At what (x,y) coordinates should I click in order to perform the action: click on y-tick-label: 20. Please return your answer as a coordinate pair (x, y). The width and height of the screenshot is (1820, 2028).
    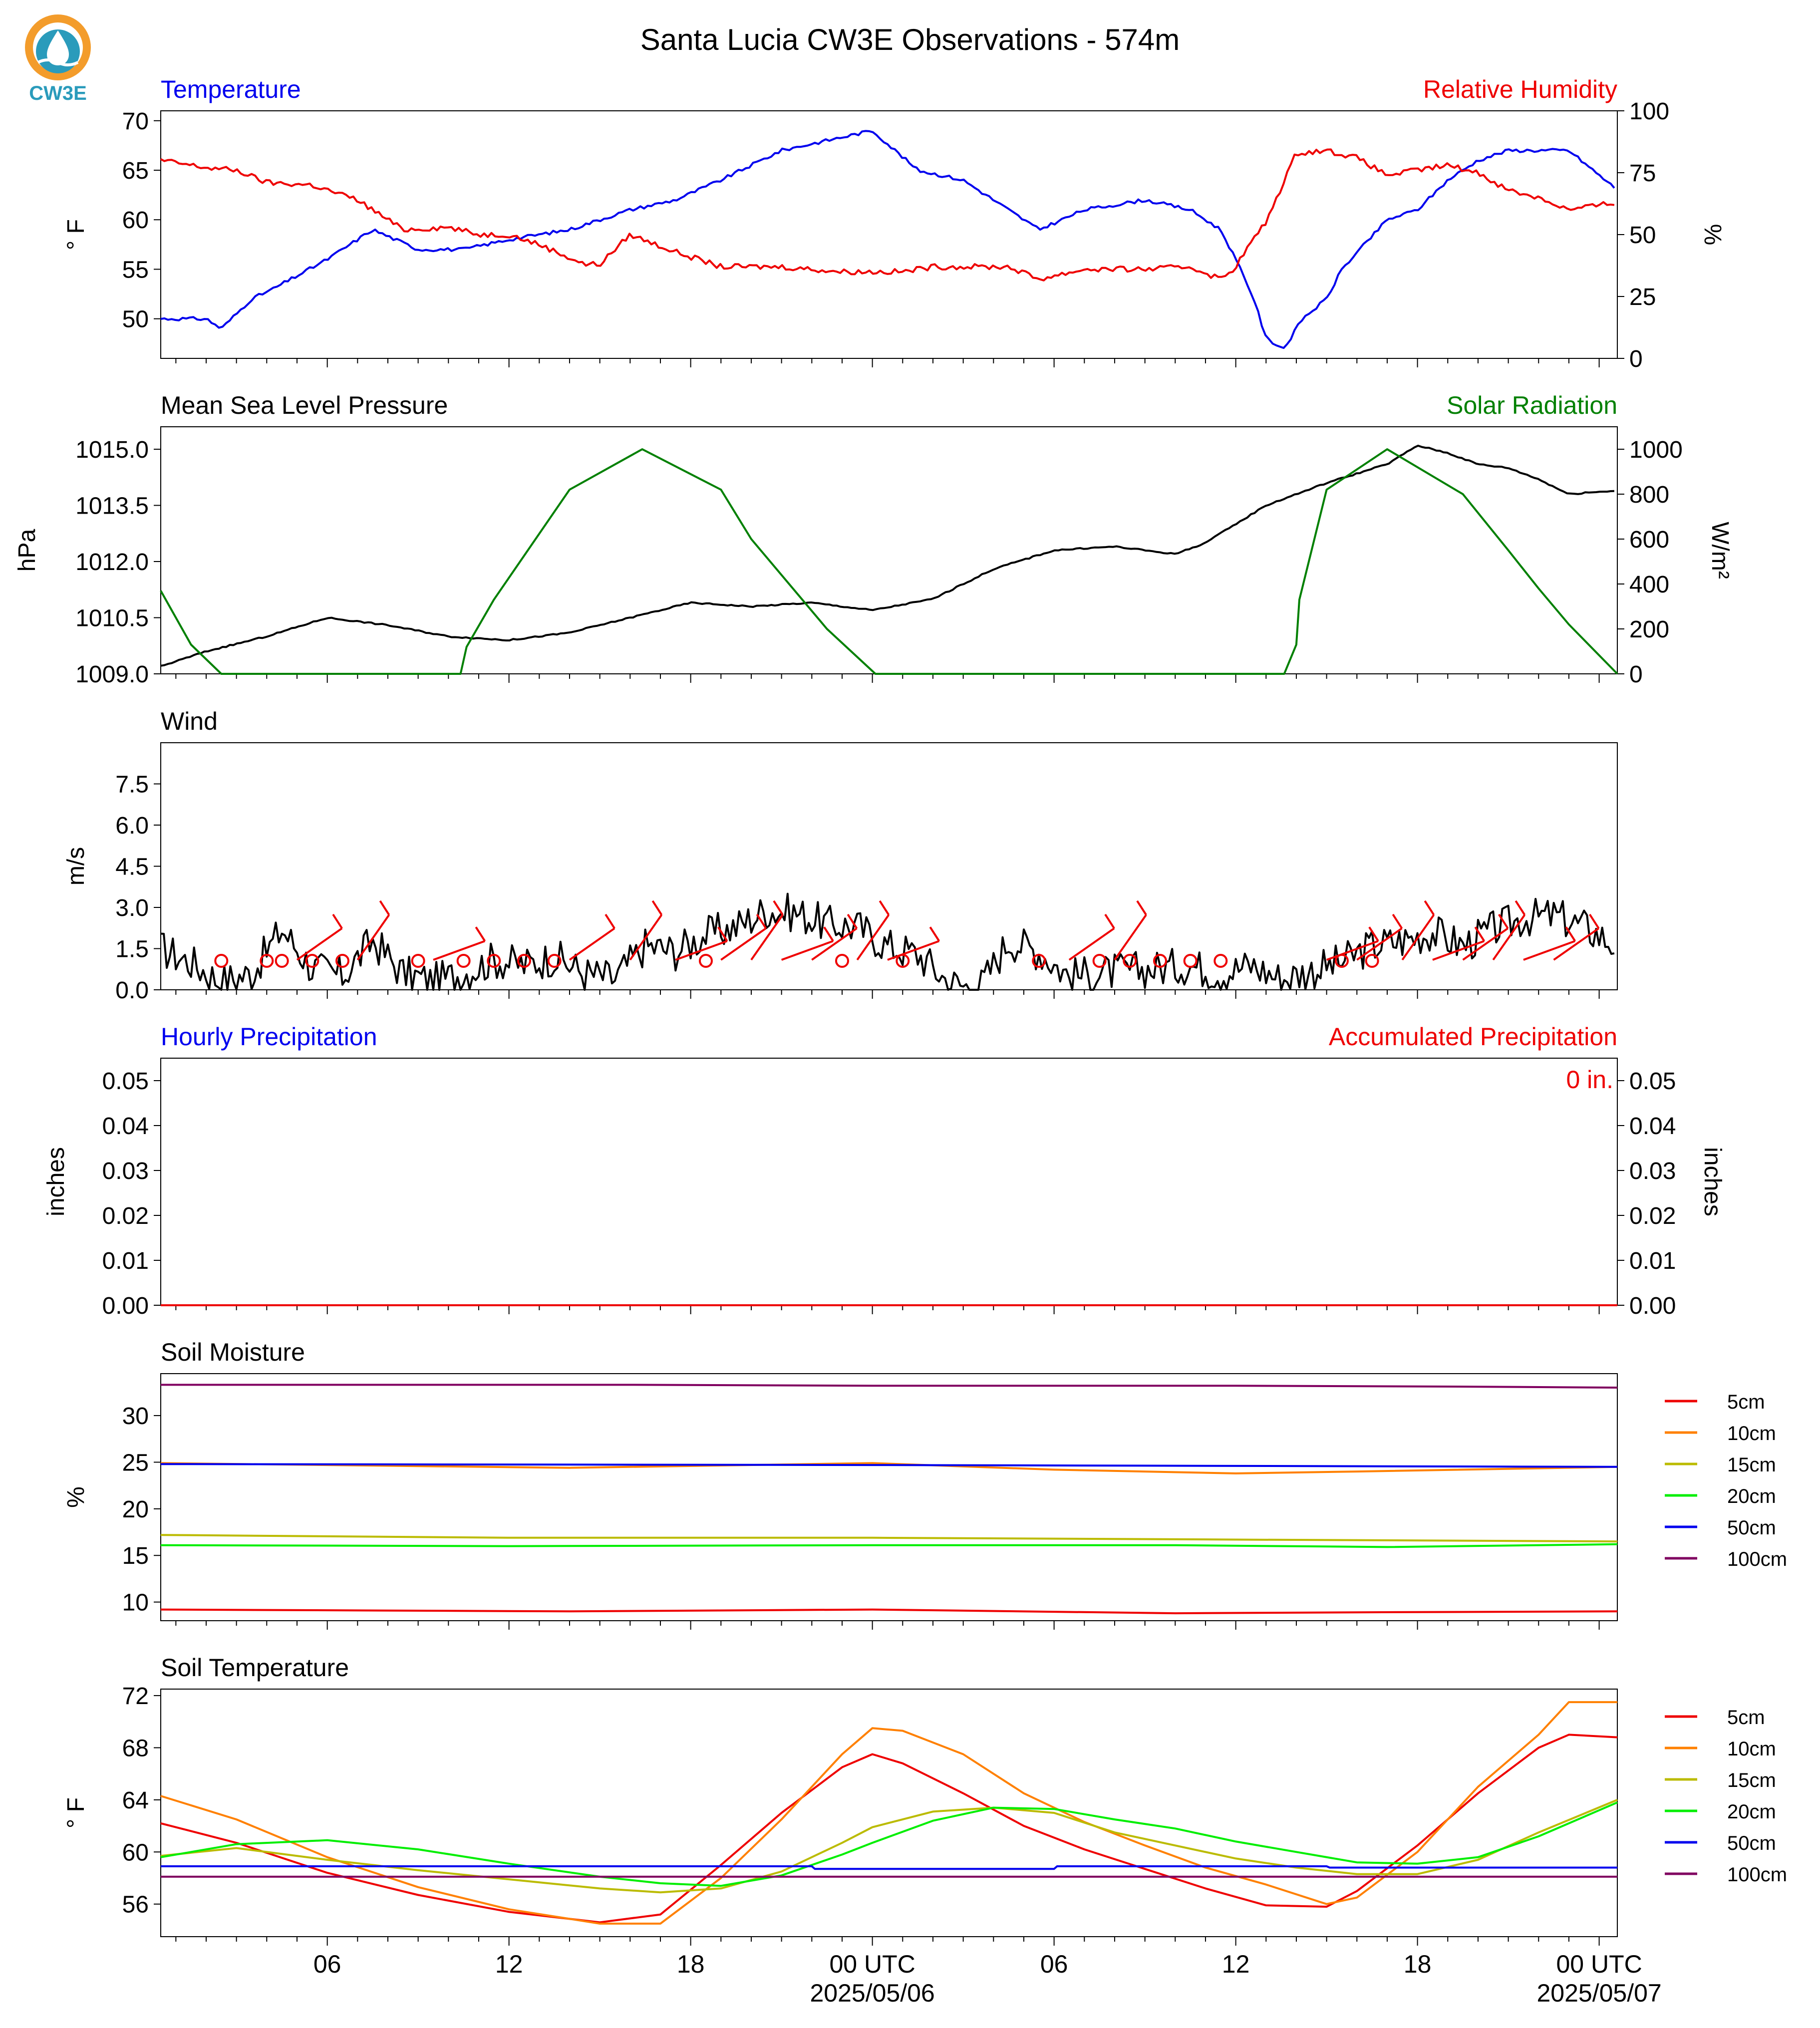
    Looking at the image, I should click on (135, 1509).